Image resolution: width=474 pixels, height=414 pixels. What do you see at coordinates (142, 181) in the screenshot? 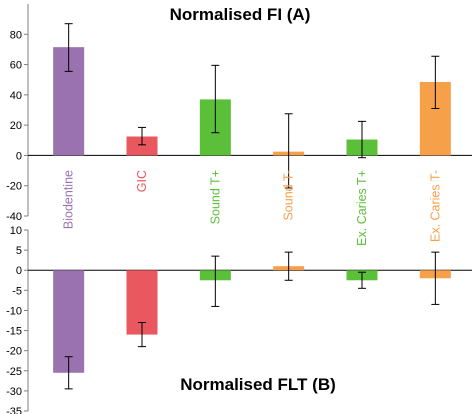
I see `category-label-1: GIC` at bounding box center [142, 181].